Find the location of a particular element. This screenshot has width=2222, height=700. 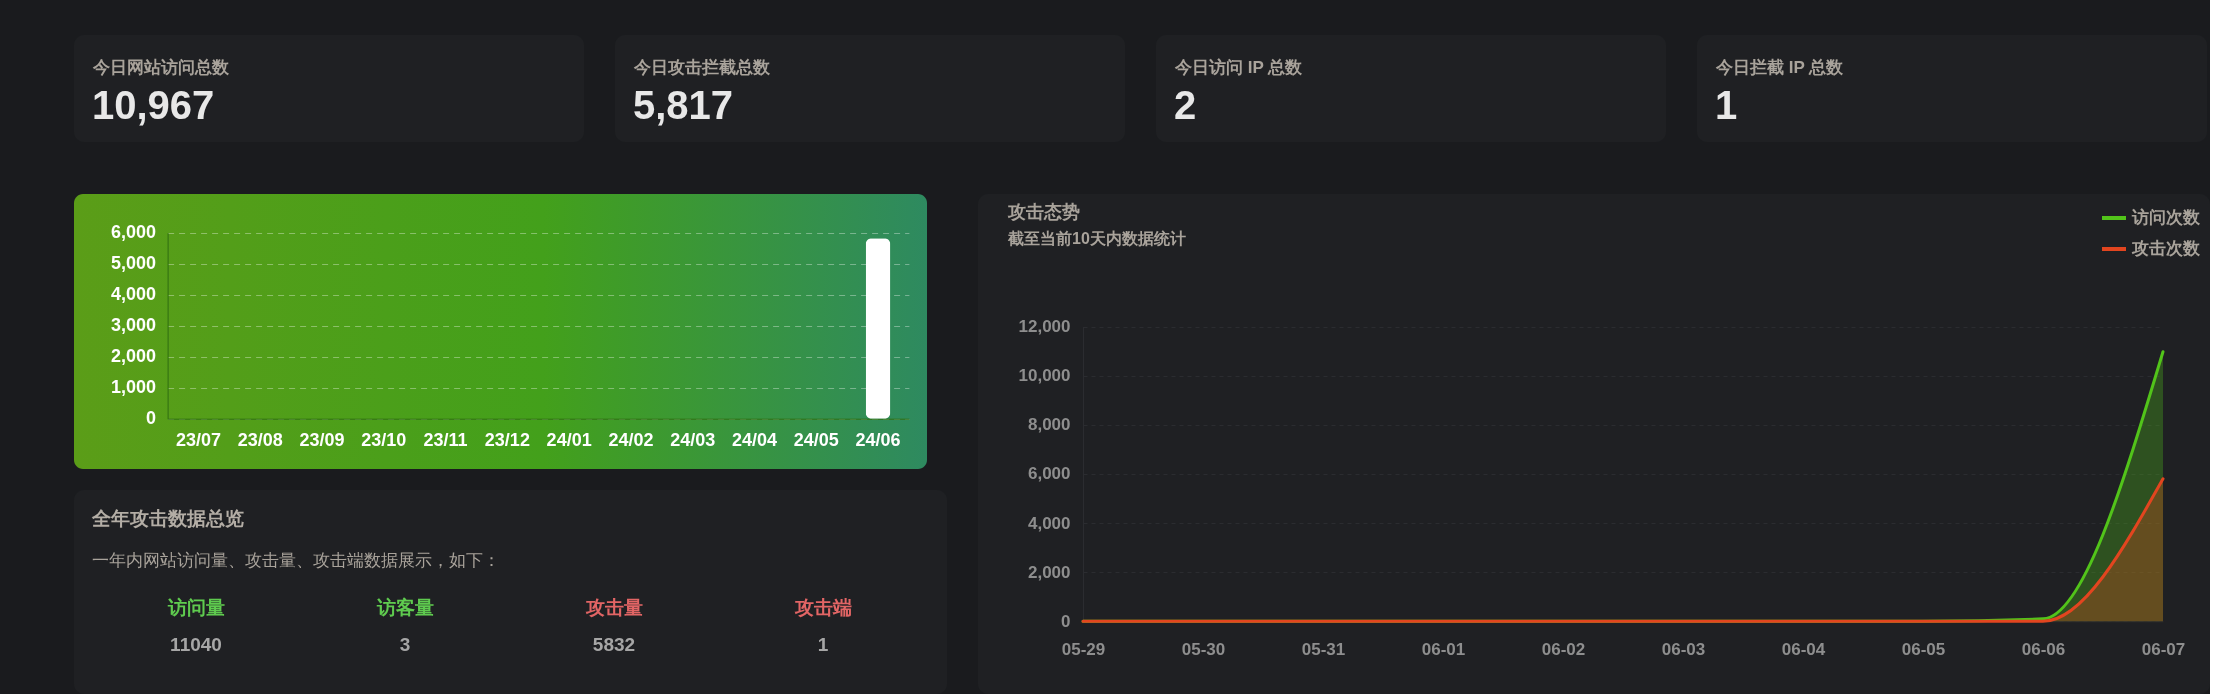

text: 5832 is located at coordinates (614, 644).